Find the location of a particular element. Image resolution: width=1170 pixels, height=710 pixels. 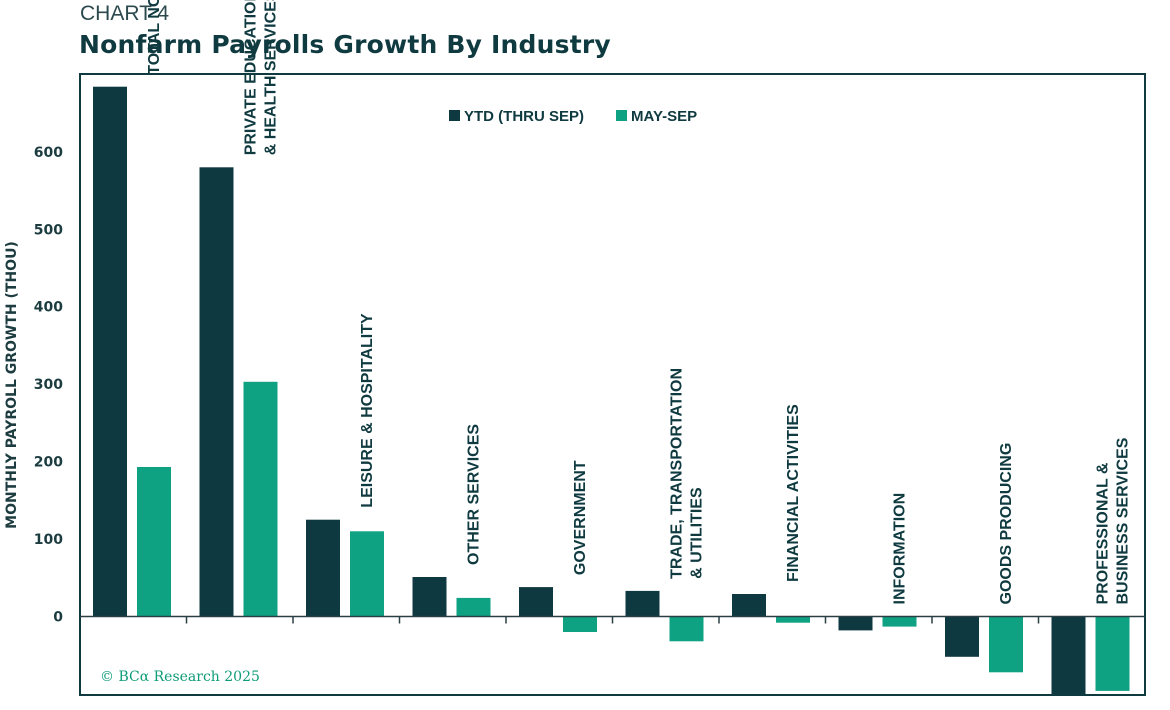

category-label-1-line-1: & HEALTH SERVICES is located at coordinates (271, 77).